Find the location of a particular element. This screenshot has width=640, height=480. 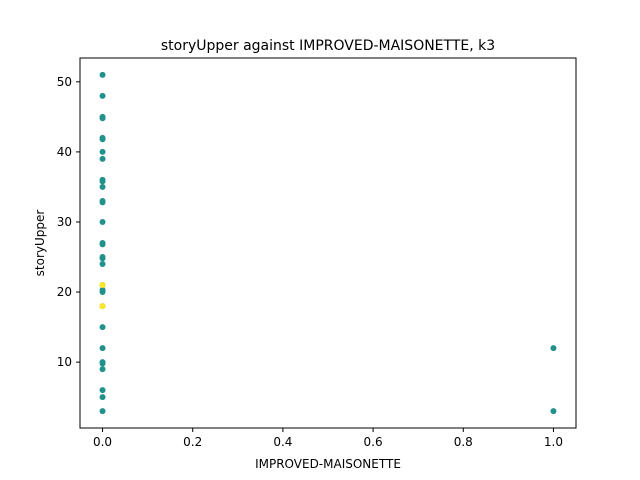

x-tick-label: 0.6 is located at coordinates (373, 442).